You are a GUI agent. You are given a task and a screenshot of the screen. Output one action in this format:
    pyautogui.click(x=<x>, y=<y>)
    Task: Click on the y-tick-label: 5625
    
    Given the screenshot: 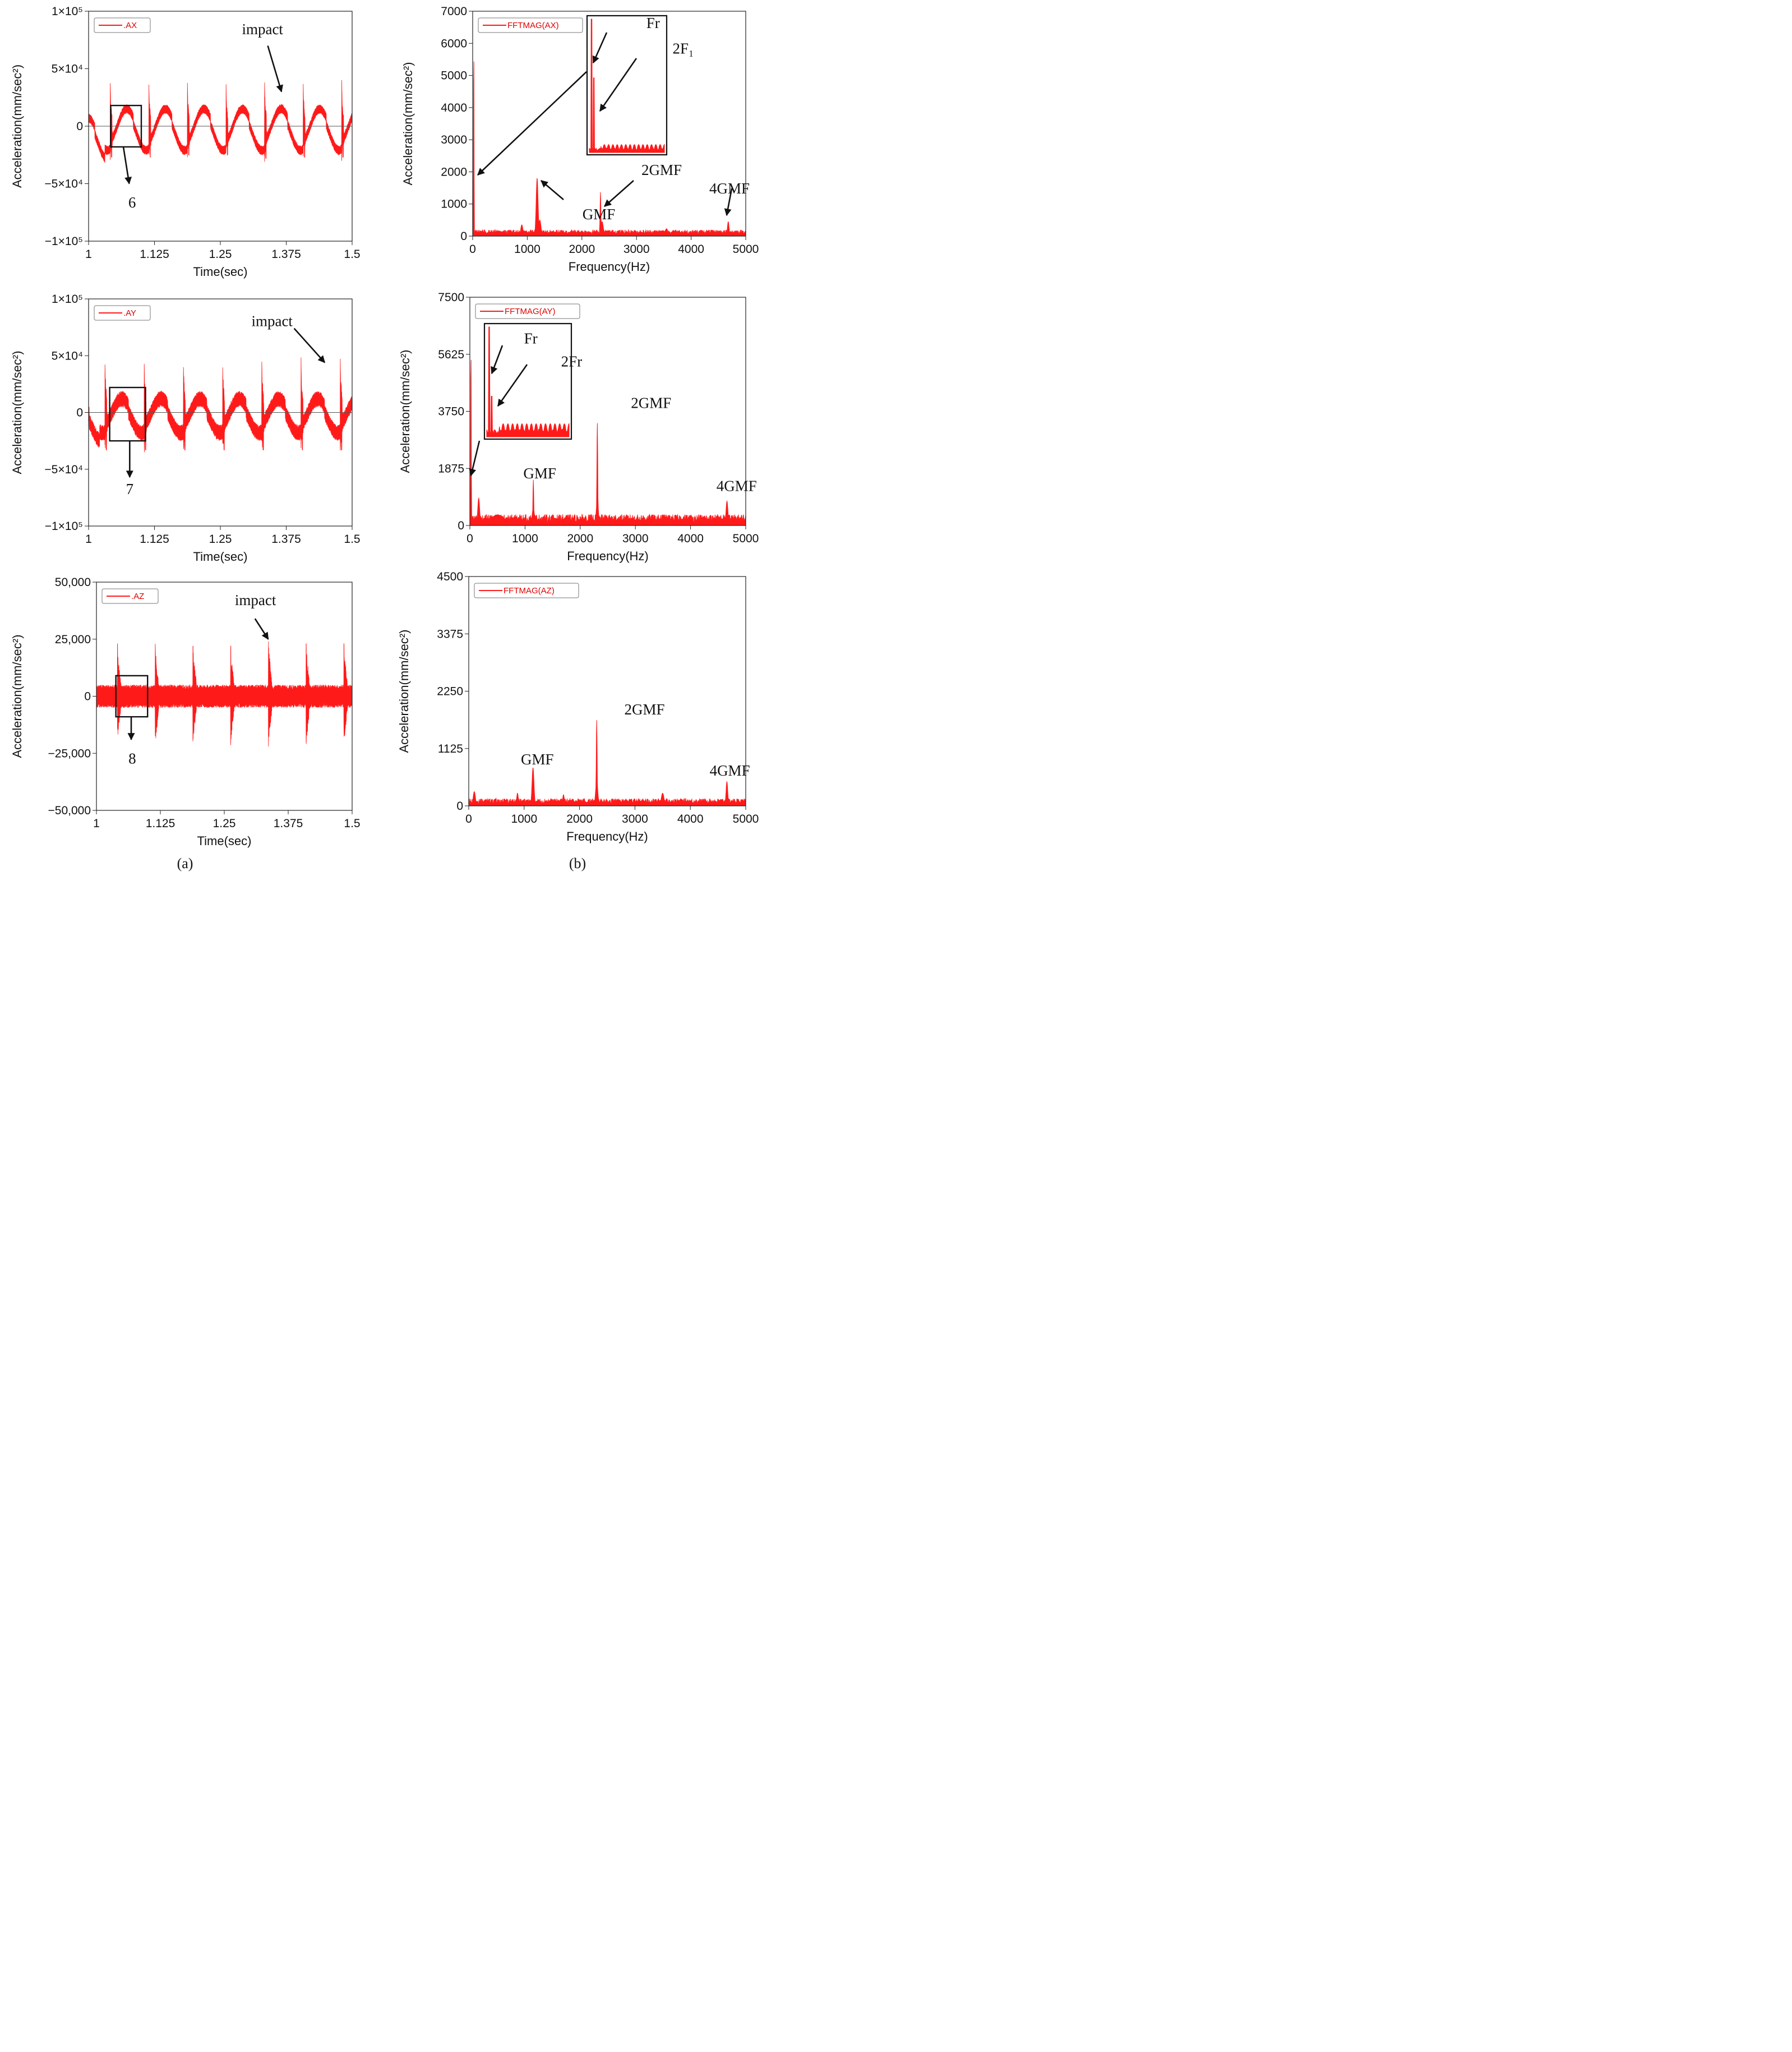 What is the action you would take?
    pyautogui.click(x=451, y=355)
    